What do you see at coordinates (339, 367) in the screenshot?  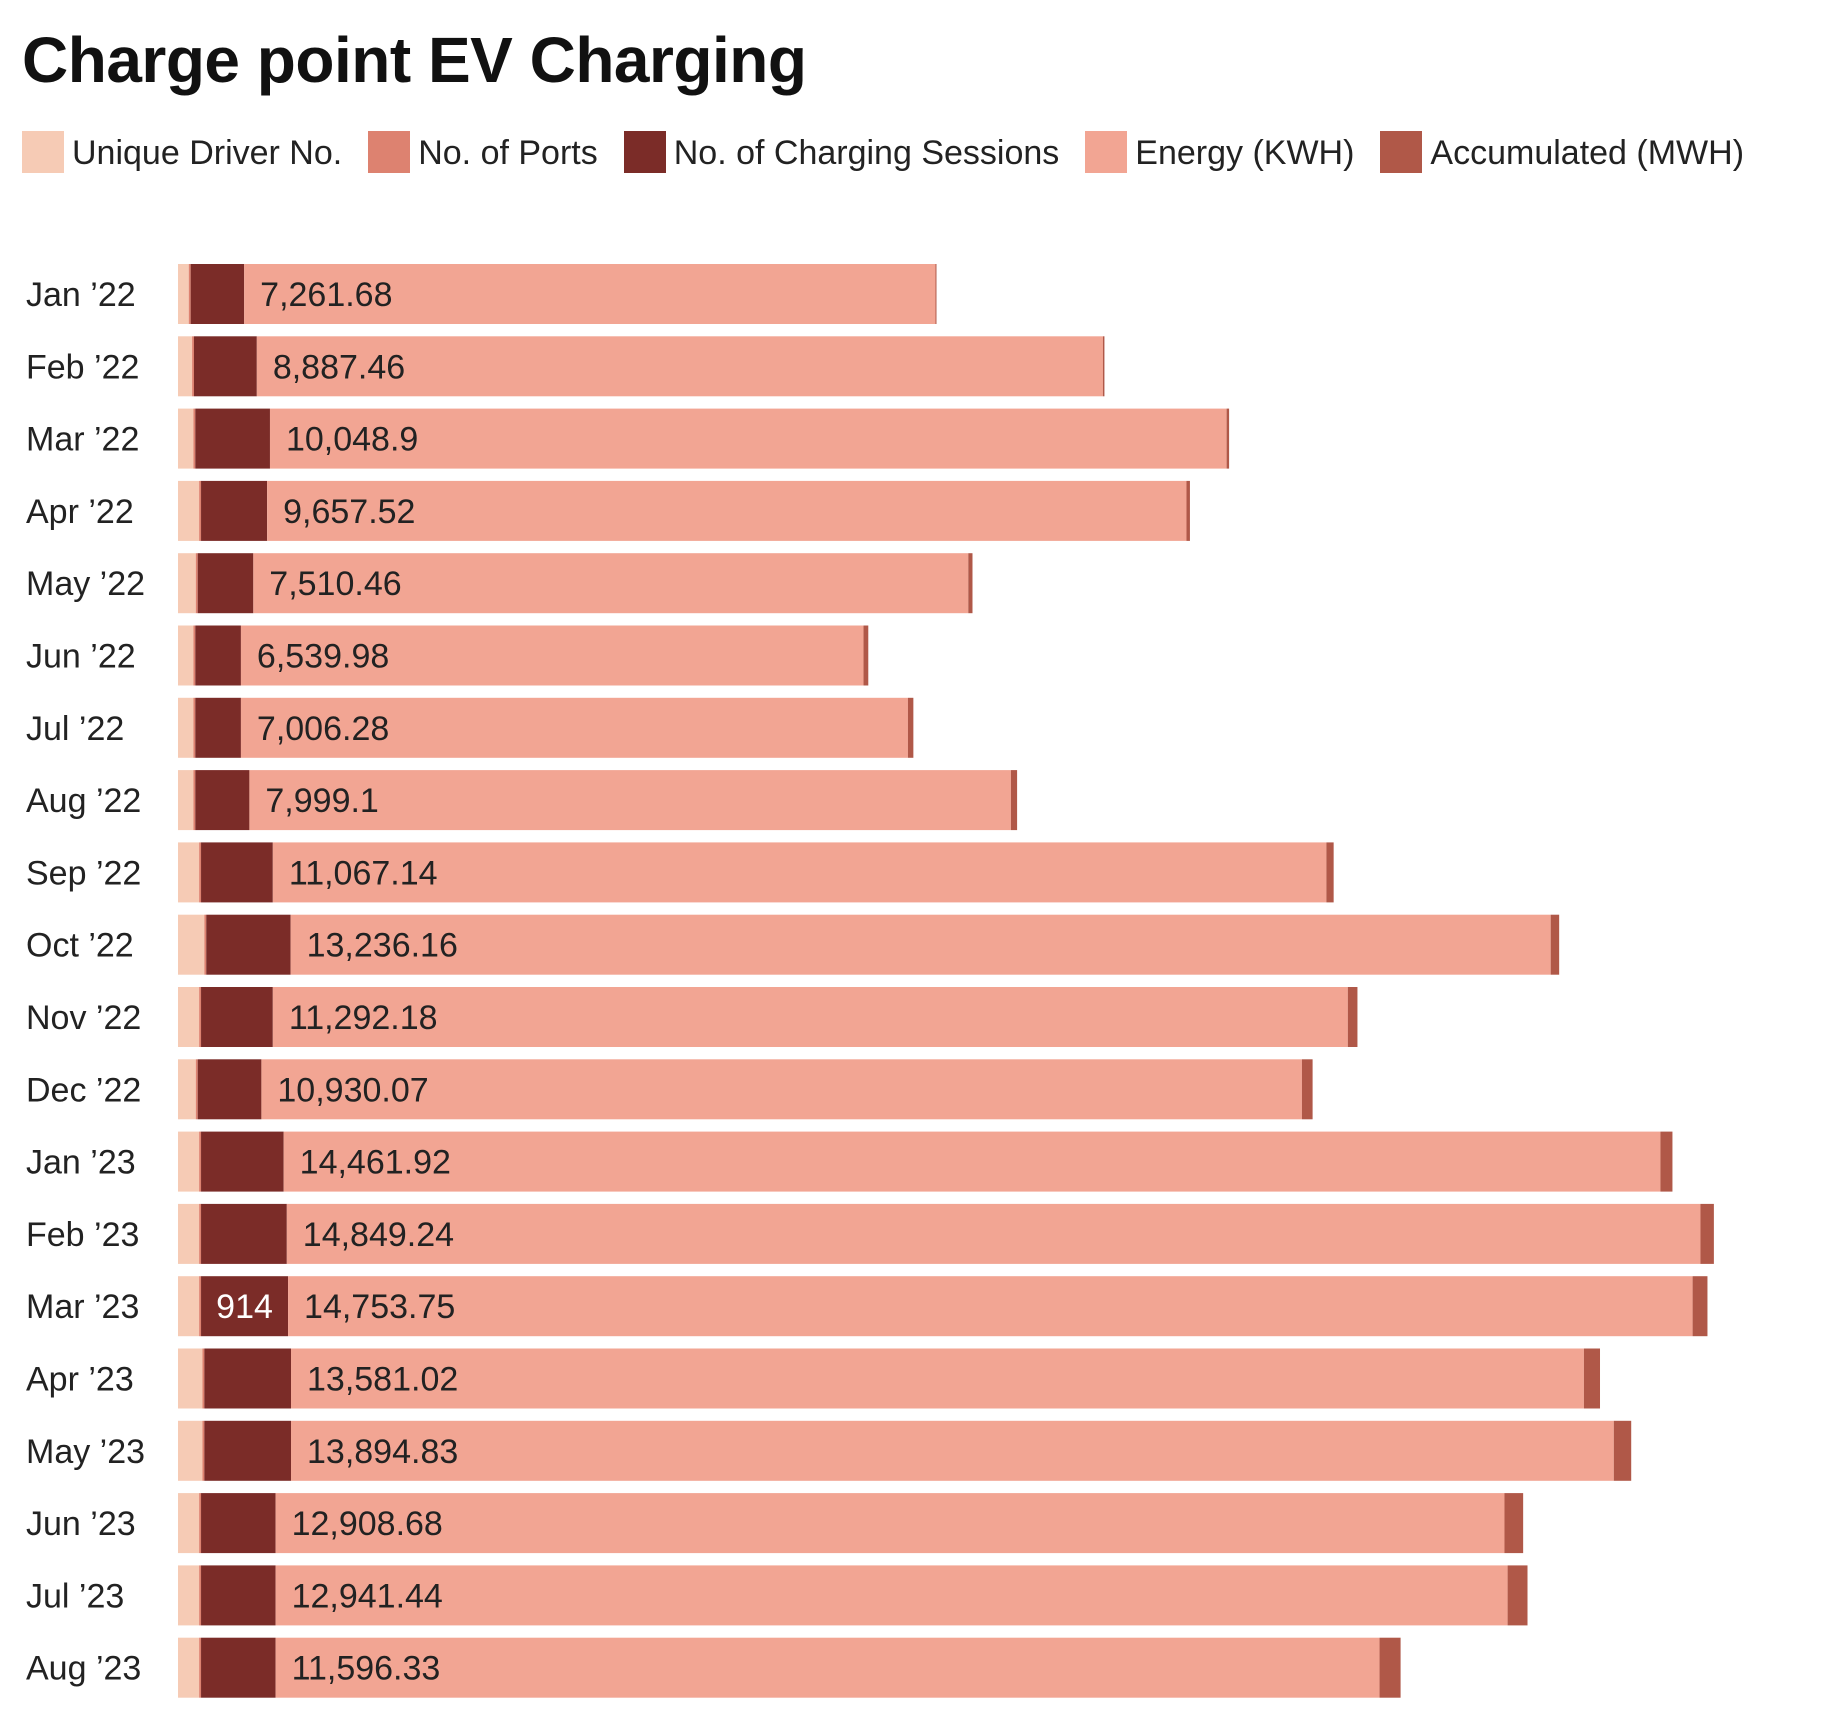 I see `energy-value-label: 8,887.46` at bounding box center [339, 367].